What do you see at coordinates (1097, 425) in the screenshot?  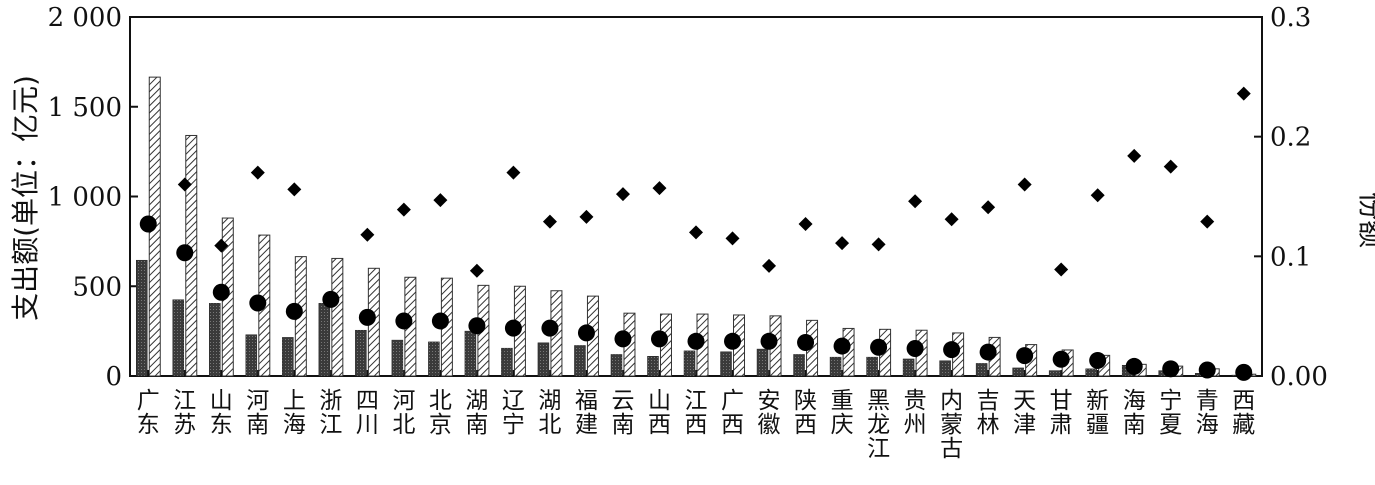 I see `category-label: 疆` at bounding box center [1097, 425].